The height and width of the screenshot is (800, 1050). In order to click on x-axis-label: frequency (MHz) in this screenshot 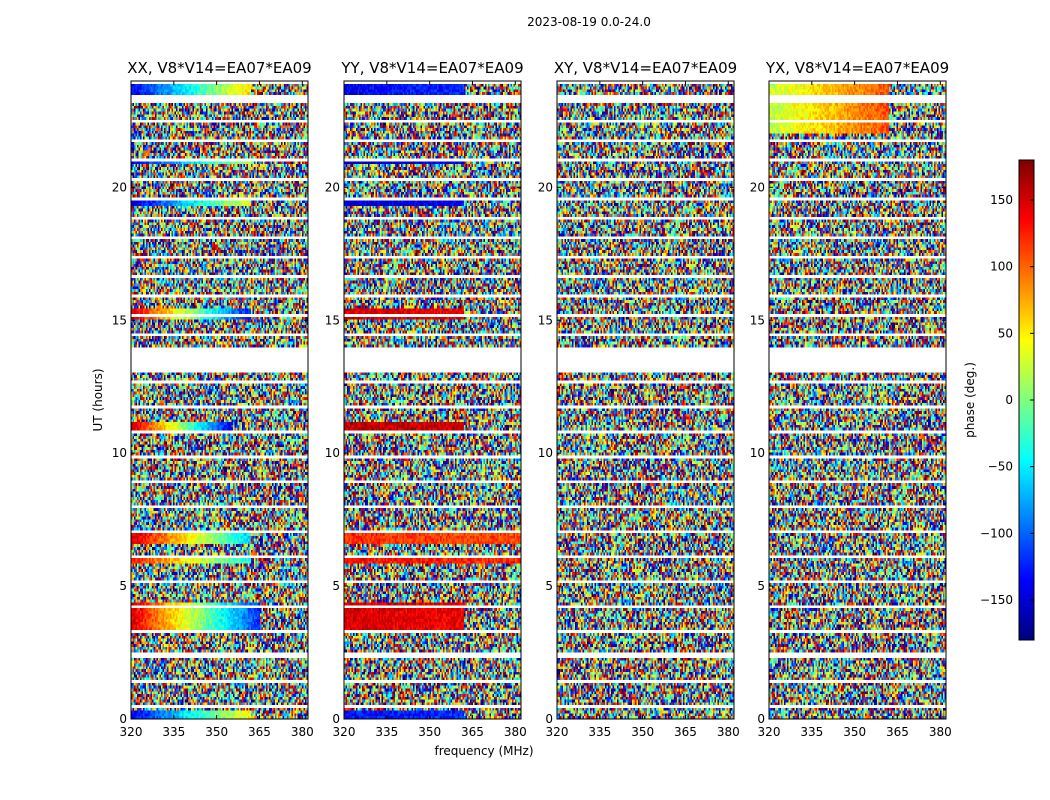, I will do `click(483, 751)`.